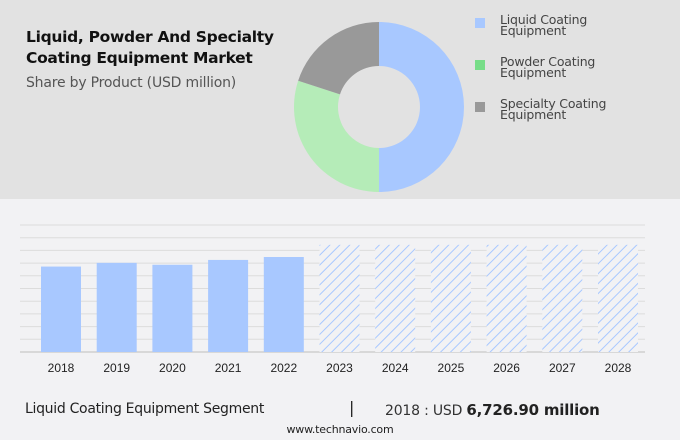 Image resolution: width=680 pixels, height=440 pixels. I want to click on footer-value-prefix: 2018 : USD, so click(426, 411).